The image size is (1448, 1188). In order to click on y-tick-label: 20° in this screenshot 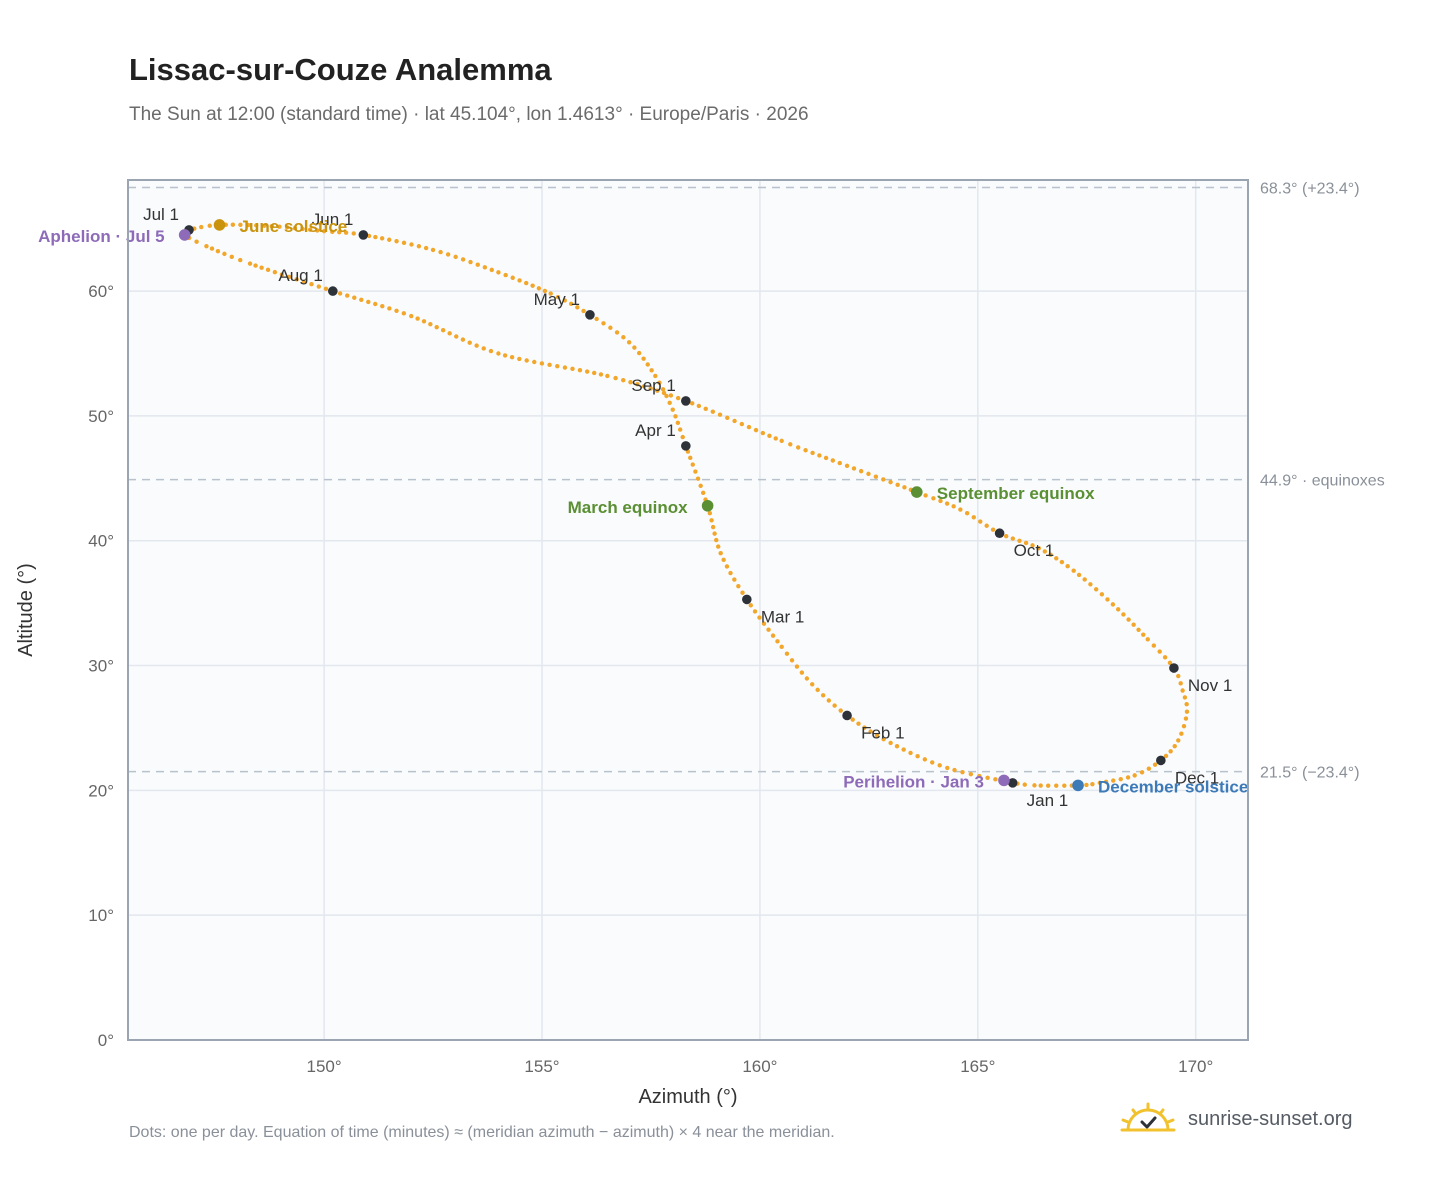, I will do `click(101, 790)`.